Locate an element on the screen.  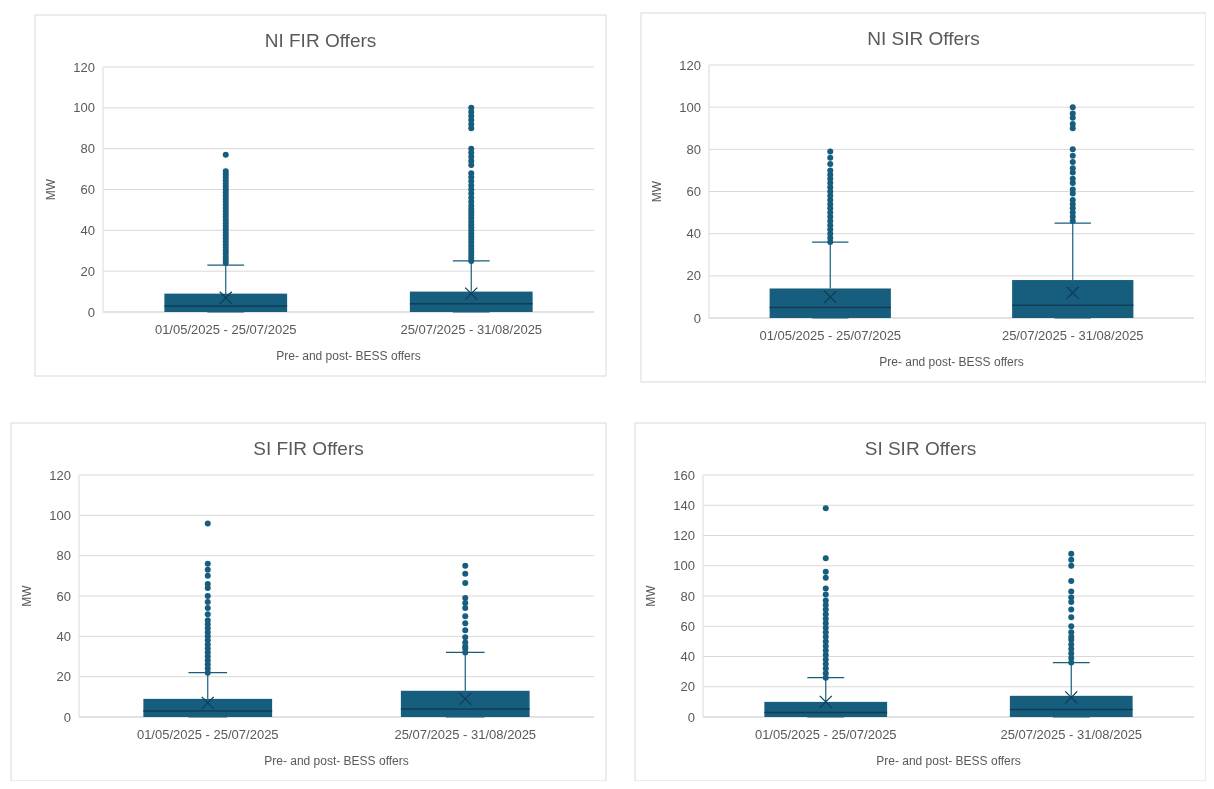
y-tick-label: 140 is located at coordinates (684, 505).